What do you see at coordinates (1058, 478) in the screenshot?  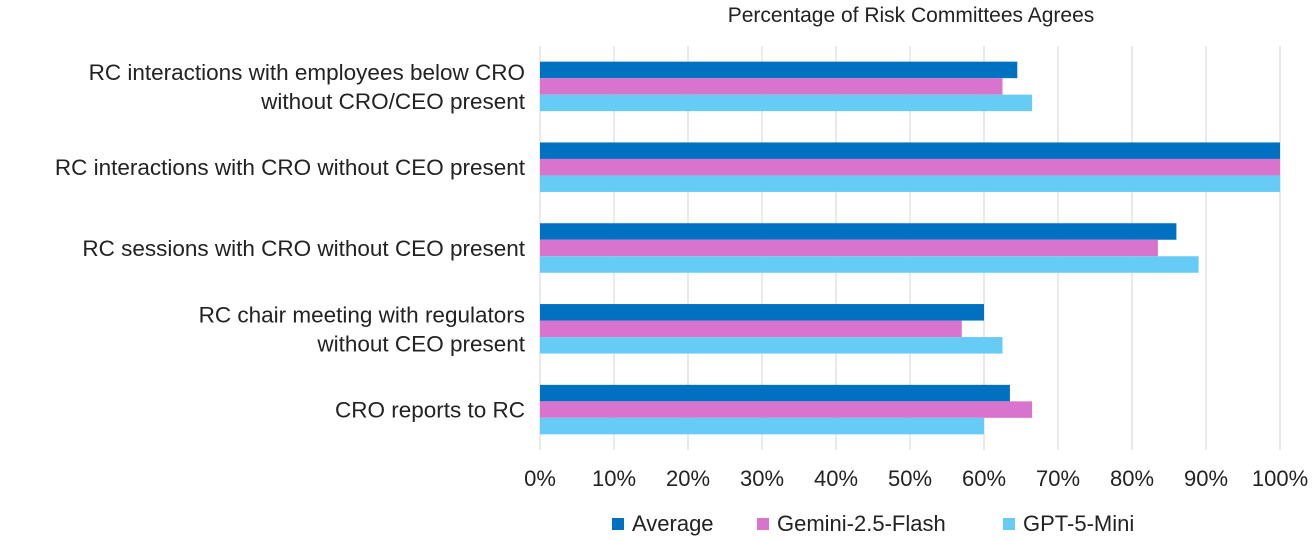 I see `x-tick-label: 70%` at bounding box center [1058, 478].